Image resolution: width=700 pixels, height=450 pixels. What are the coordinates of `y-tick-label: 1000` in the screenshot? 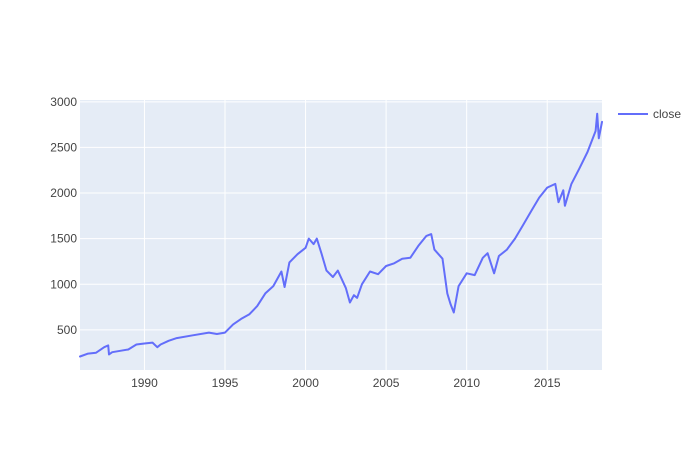 It's located at (63, 284).